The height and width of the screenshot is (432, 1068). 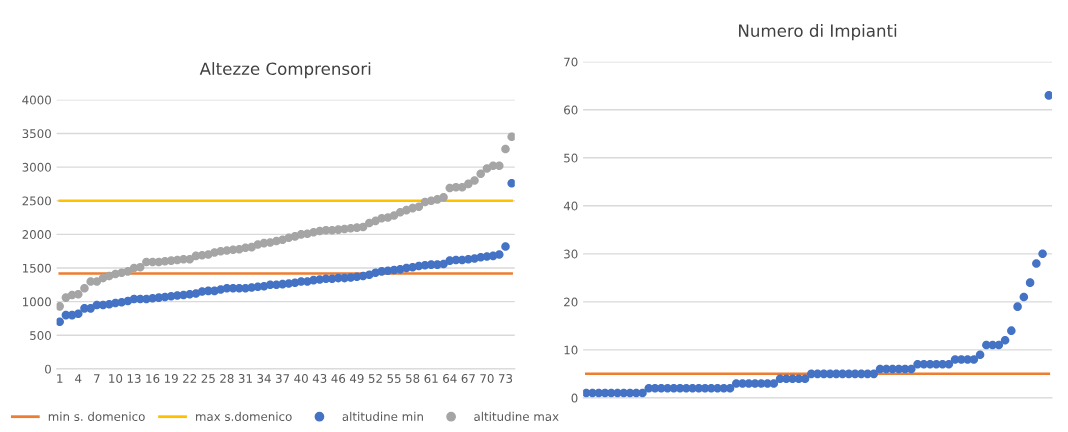 What do you see at coordinates (36, 302) in the screenshot?
I see `y-tick-label: 1000` at bounding box center [36, 302].